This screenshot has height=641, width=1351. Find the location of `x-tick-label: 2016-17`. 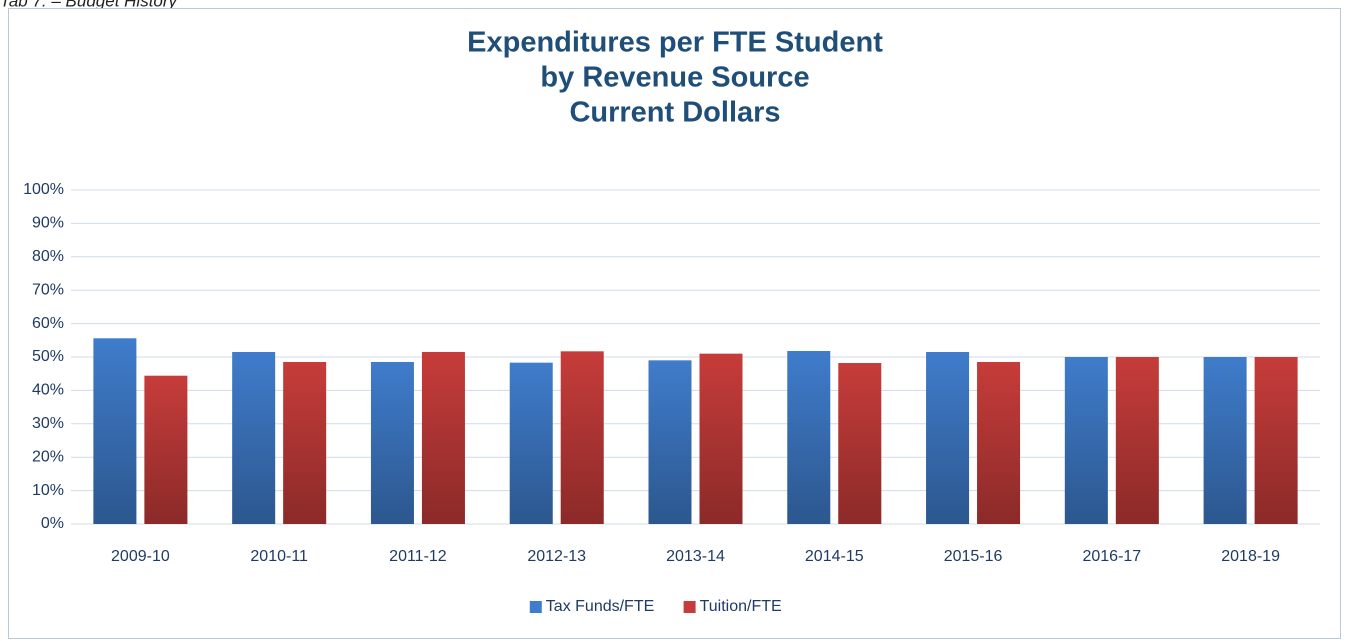

x-tick-label: 2016-17 is located at coordinates (1111, 556).